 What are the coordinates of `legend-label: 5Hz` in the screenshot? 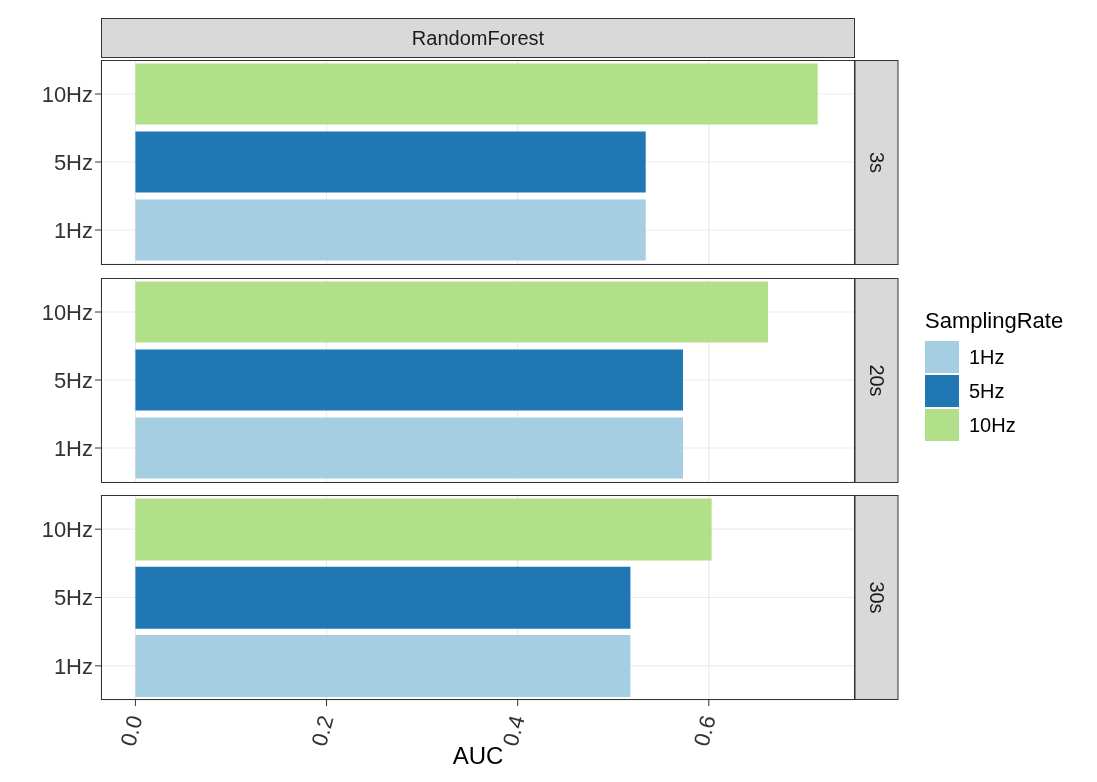 It's located at (987, 391).